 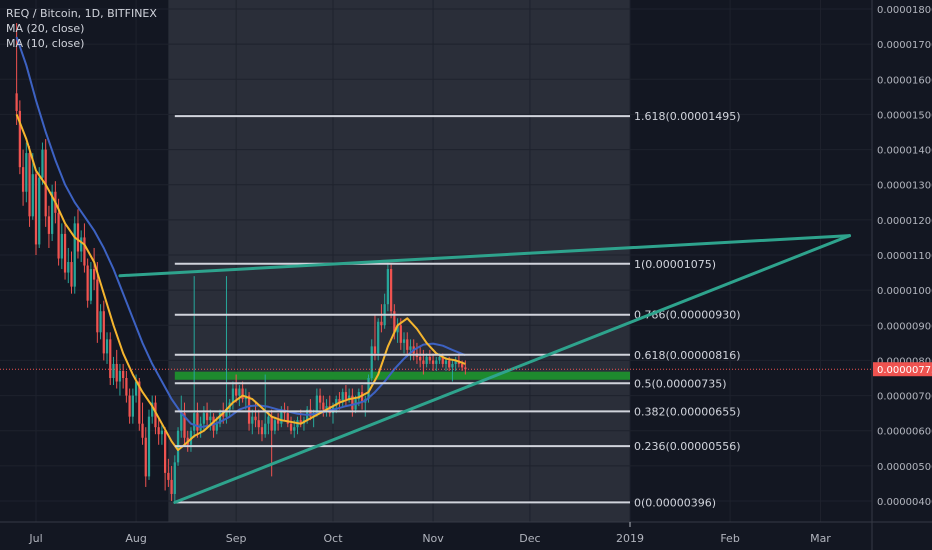 I want to click on price-axis-label: 0.00001000, so click(x=904, y=291).